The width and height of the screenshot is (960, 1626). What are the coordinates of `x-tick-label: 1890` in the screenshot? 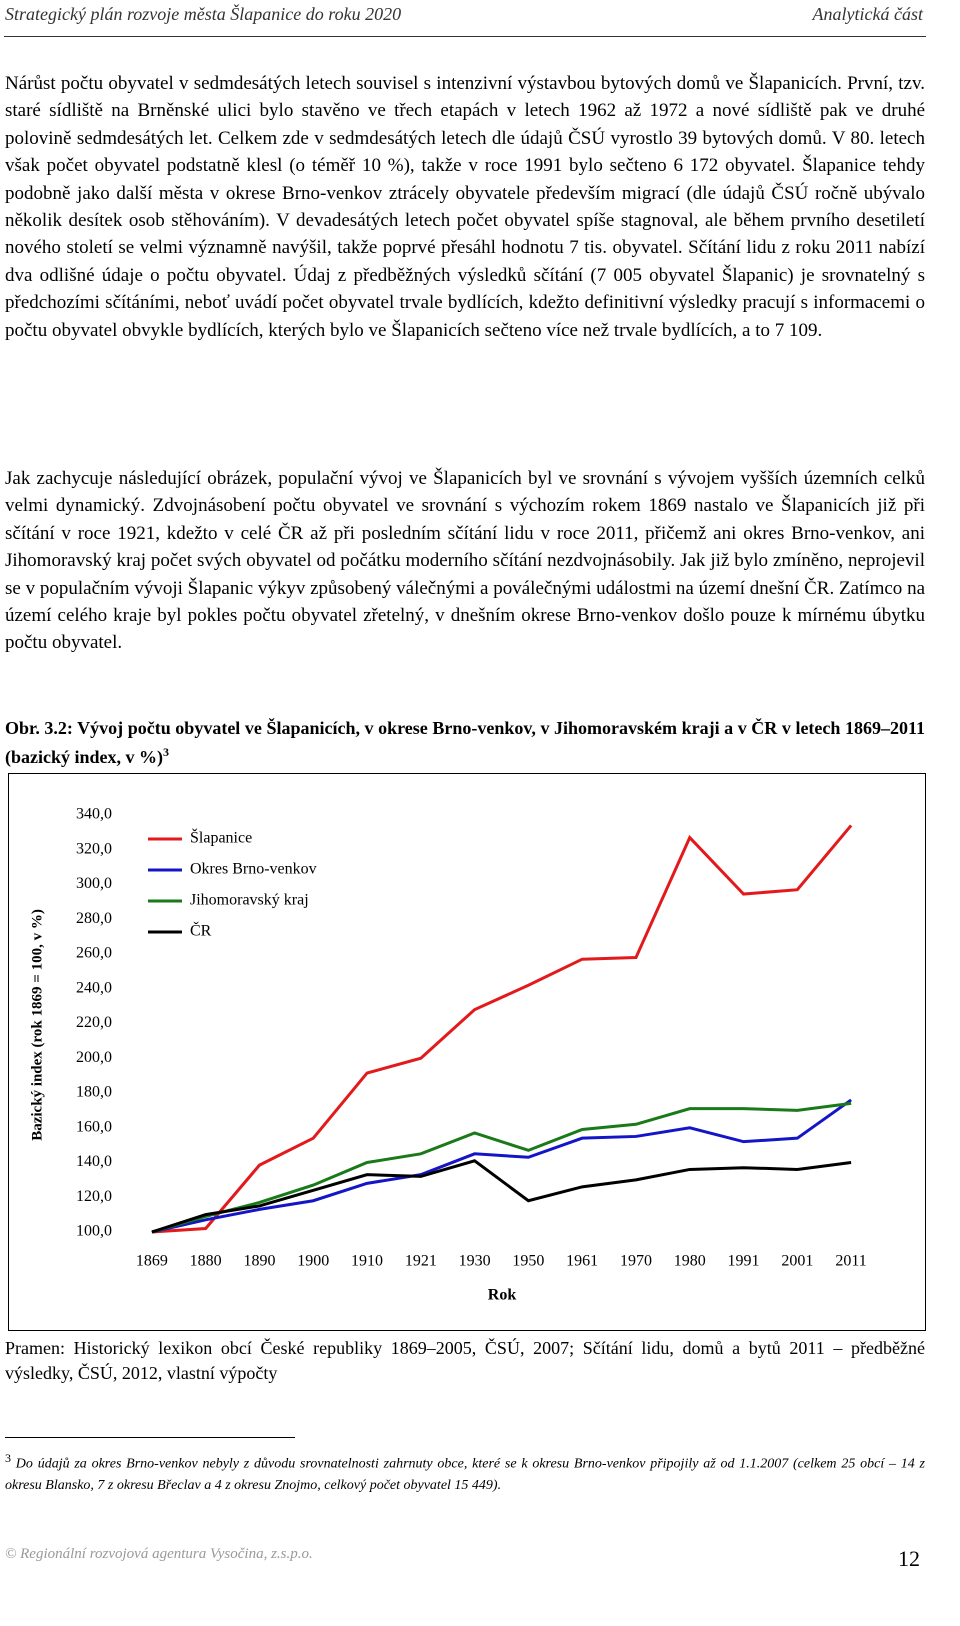 It's located at (259, 1261).